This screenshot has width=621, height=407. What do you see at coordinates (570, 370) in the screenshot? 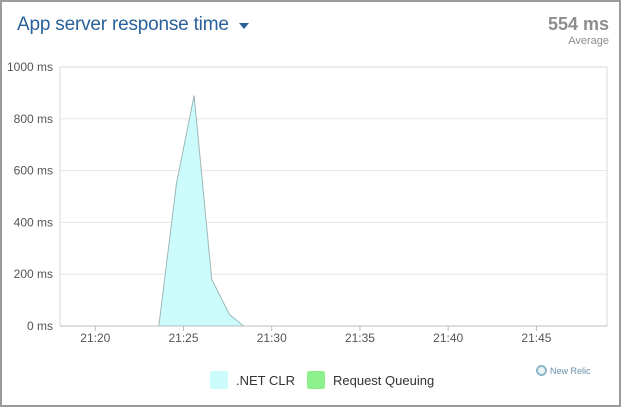
I see `brand-label: New Relic` at bounding box center [570, 370].